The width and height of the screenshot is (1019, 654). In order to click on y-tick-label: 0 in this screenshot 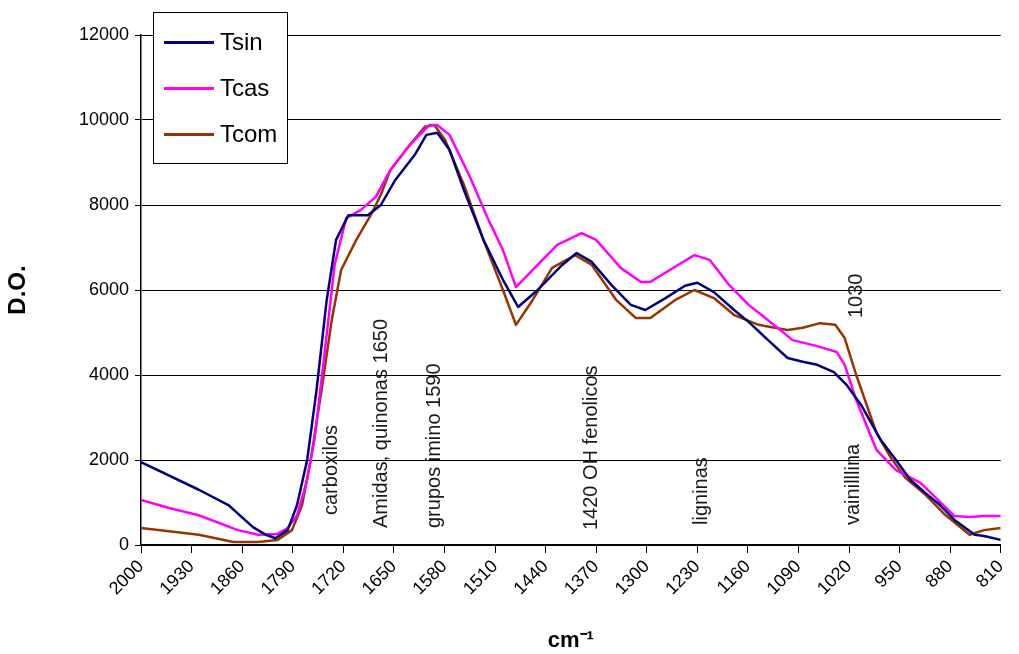, I will do `click(123, 543)`.